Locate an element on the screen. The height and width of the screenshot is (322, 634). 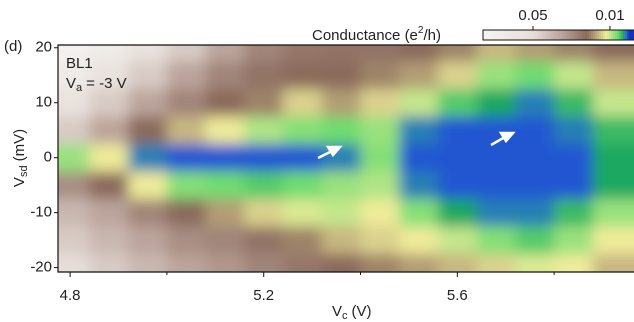
subscript: a is located at coordinates (79, 88).